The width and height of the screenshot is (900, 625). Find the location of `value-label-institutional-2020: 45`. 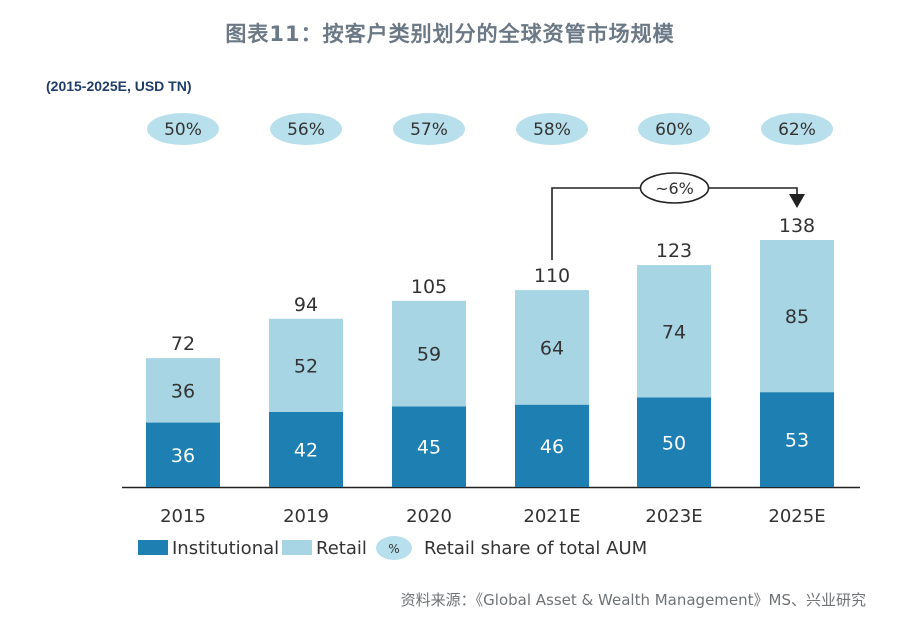

value-label-institutional-2020: 45 is located at coordinates (429, 448).